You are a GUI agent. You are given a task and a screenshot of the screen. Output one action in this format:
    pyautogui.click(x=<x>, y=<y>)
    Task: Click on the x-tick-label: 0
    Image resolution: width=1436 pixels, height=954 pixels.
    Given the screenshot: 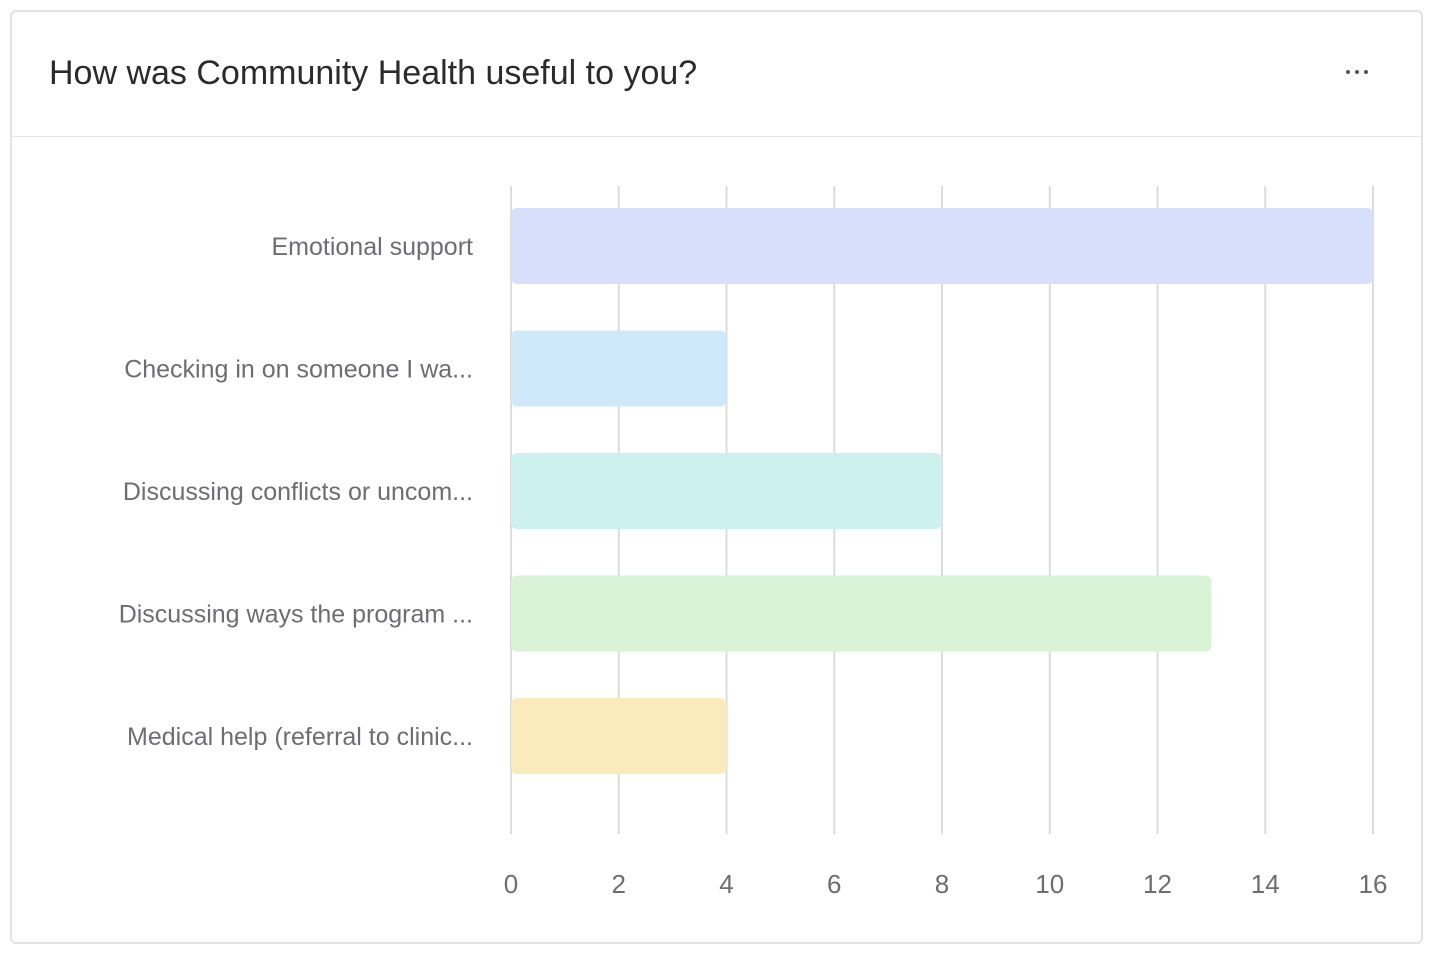 What is the action you would take?
    pyautogui.click(x=511, y=884)
    